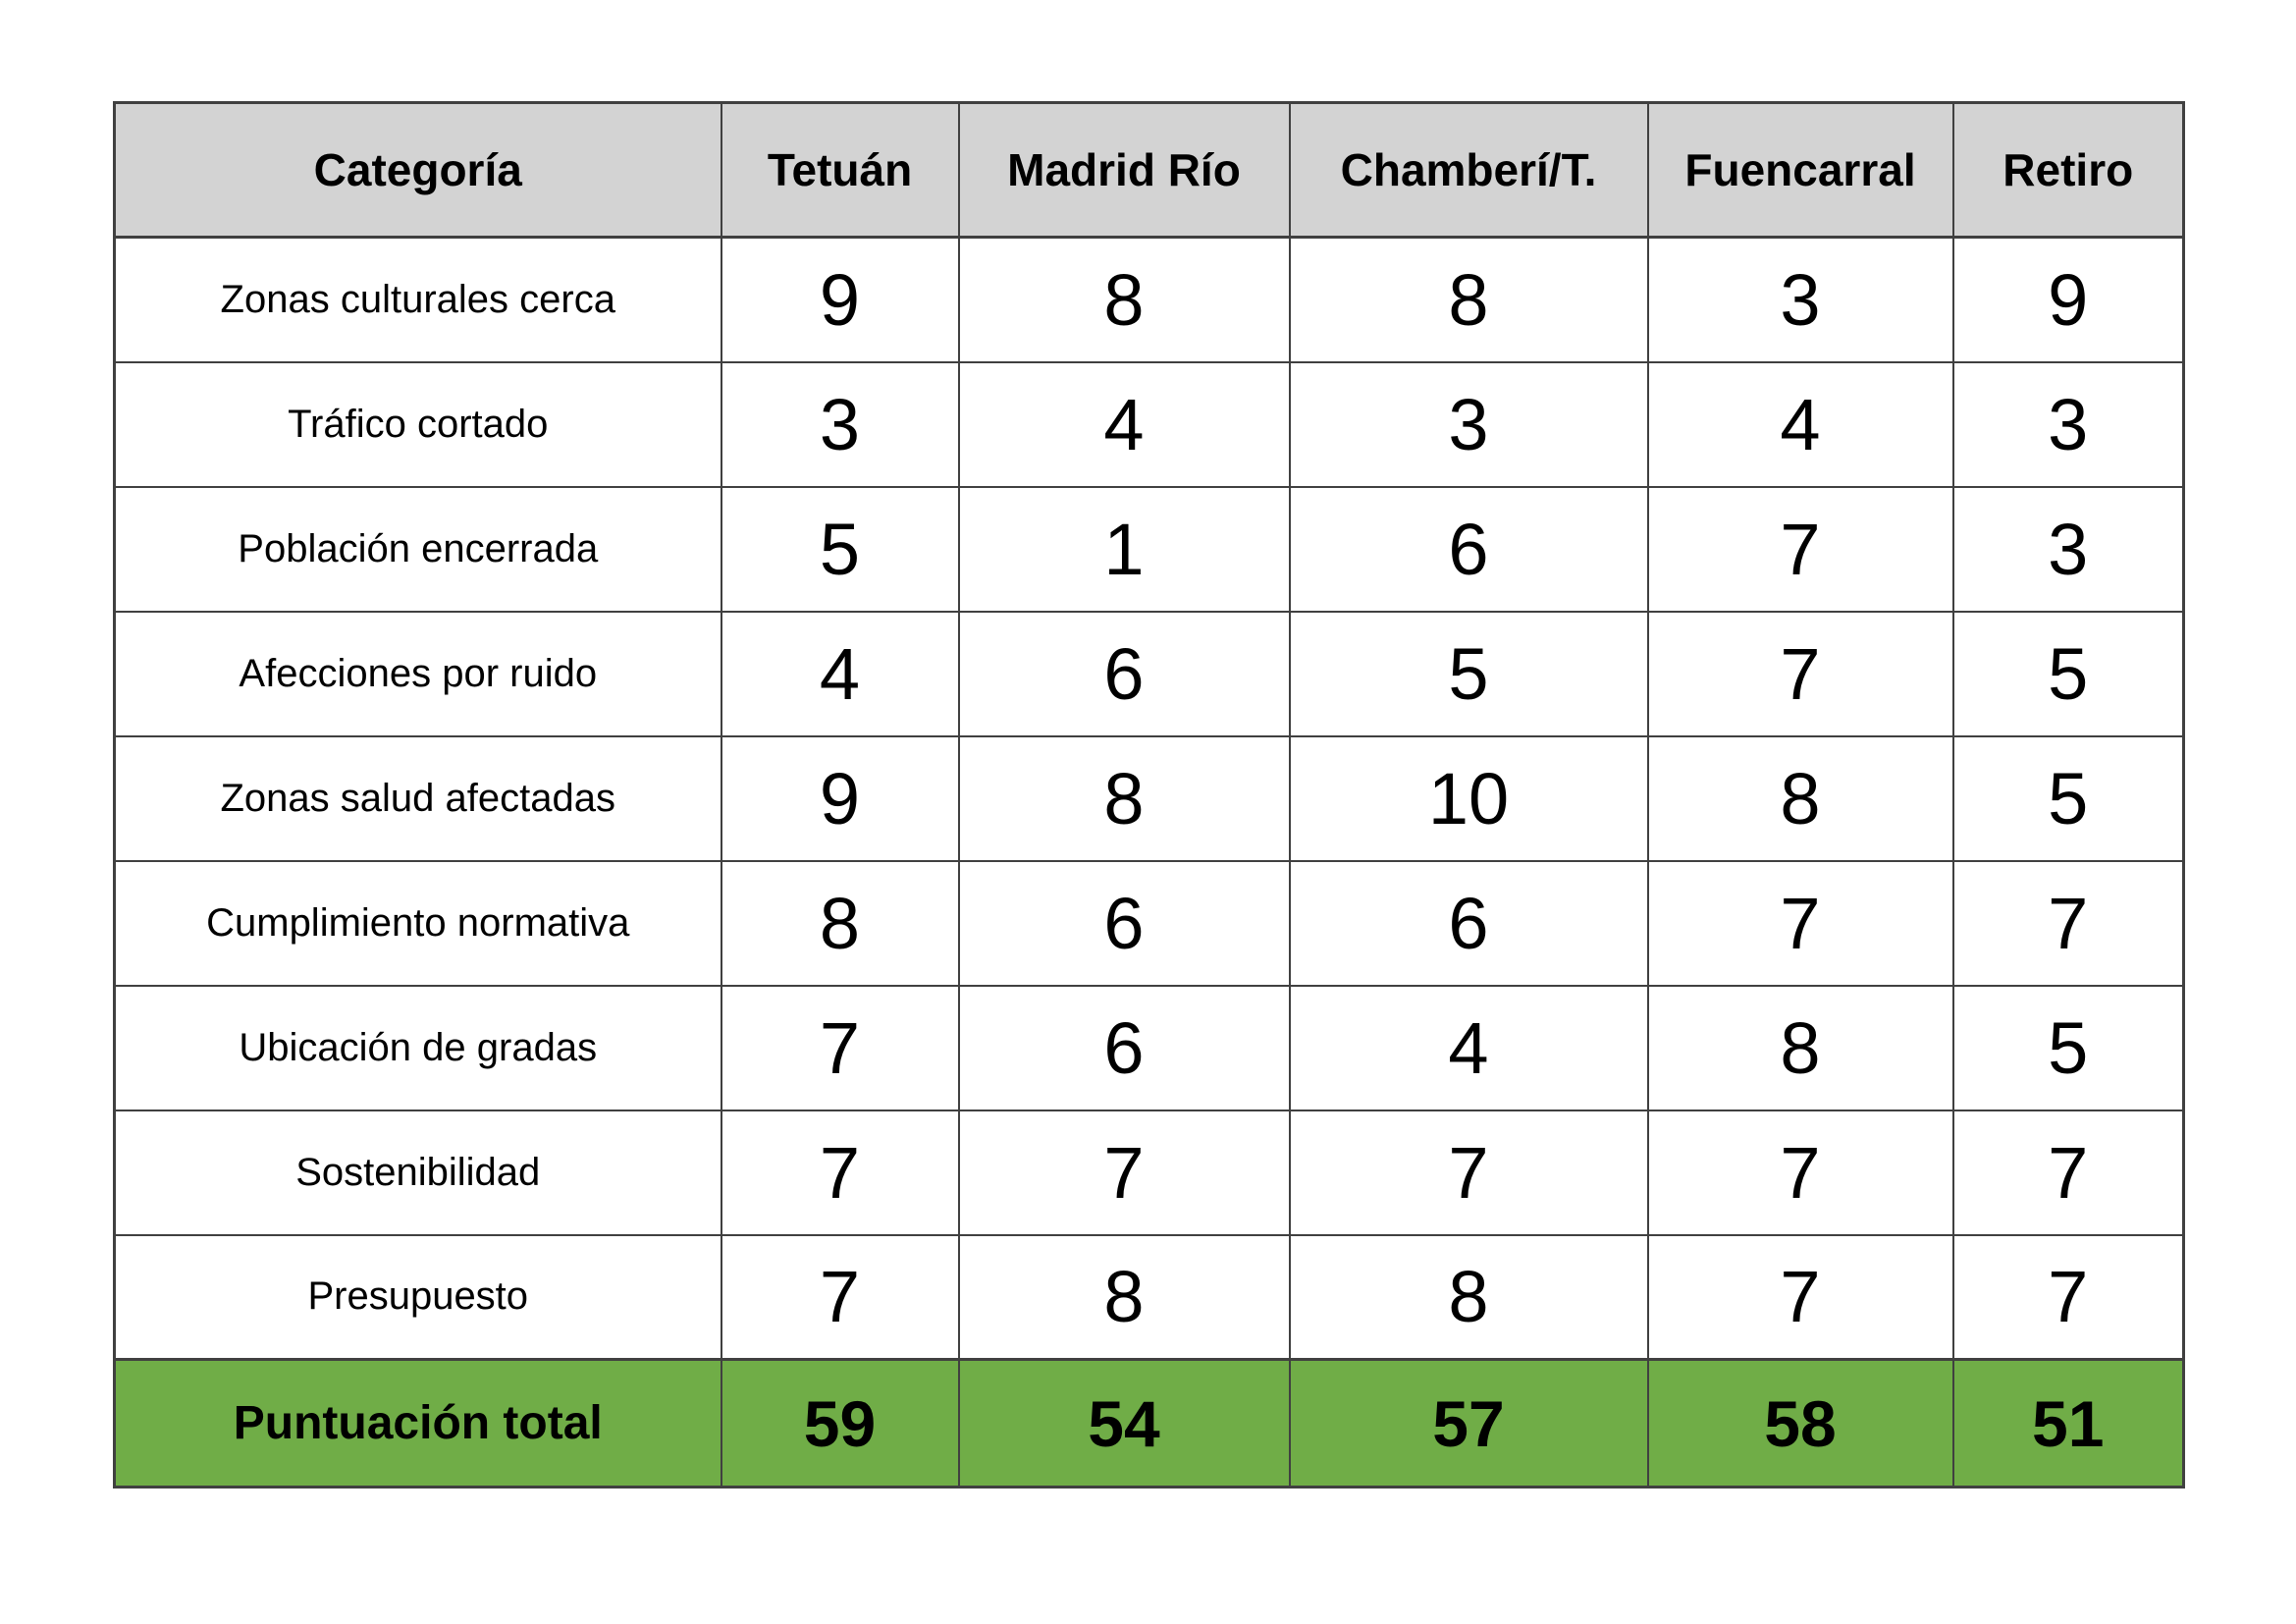 This screenshot has height=1624, width=2296. I want to click on column-header: Madrid Río, so click(1124, 170).